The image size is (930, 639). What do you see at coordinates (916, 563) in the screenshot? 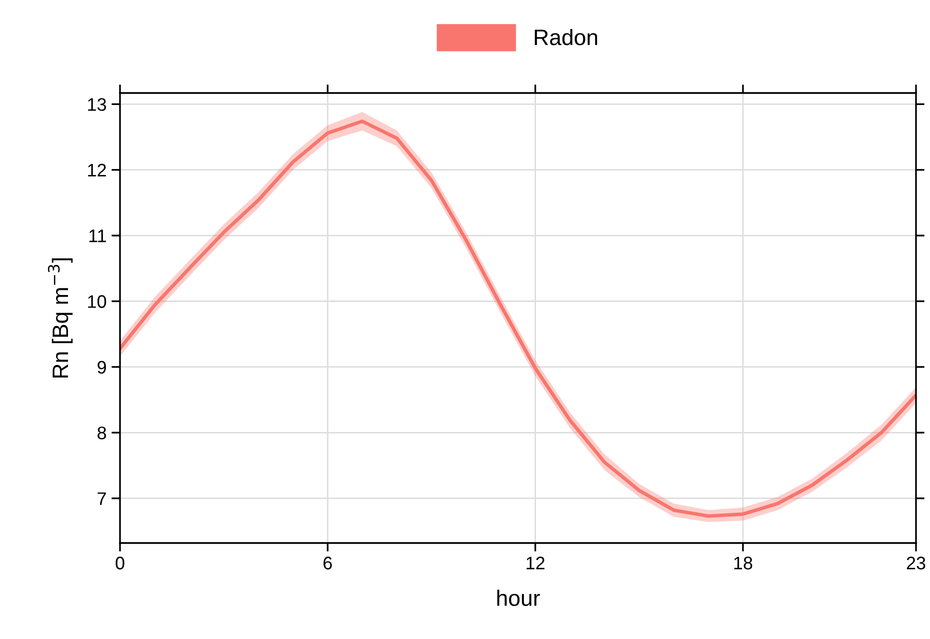
I see `x-tick-label: 23` at bounding box center [916, 563].